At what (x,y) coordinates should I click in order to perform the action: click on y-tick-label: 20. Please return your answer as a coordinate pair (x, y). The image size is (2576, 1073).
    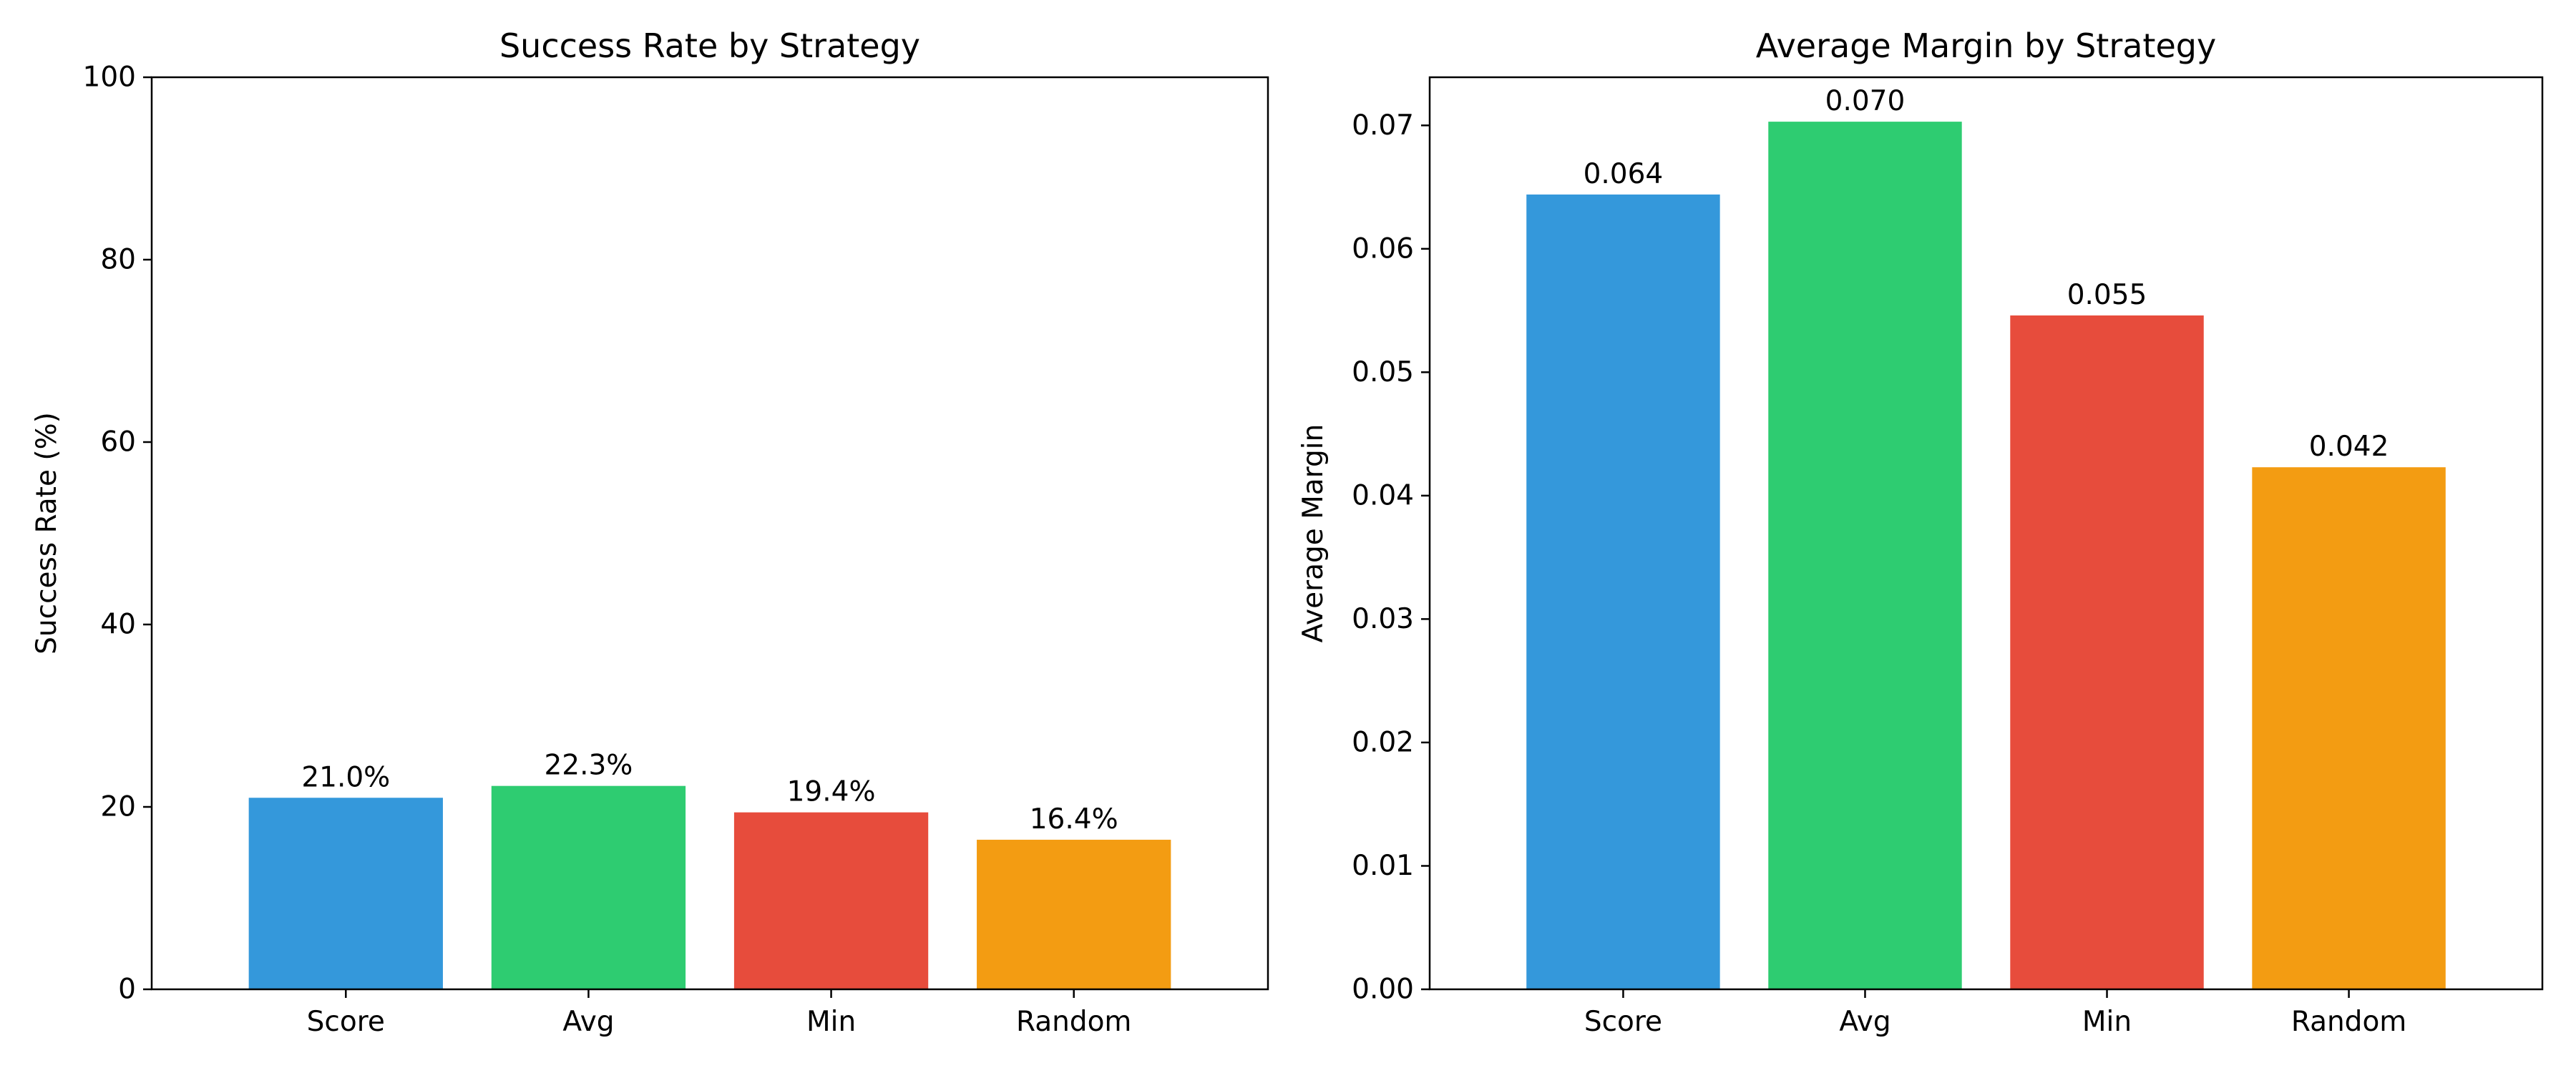
    Looking at the image, I should click on (118, 807).